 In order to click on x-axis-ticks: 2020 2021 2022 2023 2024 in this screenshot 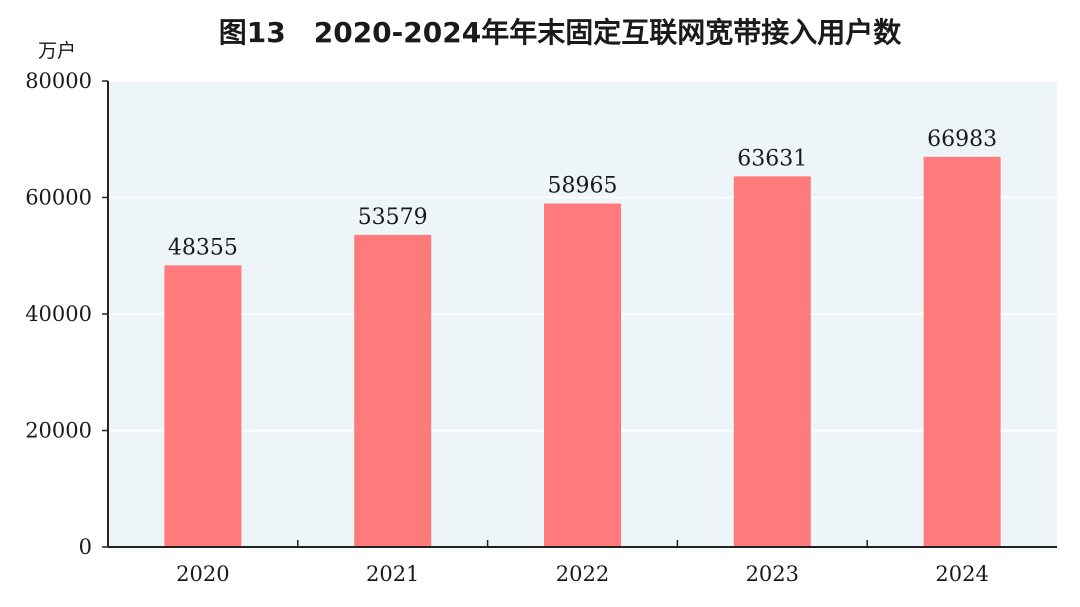, I will do `click(582, 563)`.